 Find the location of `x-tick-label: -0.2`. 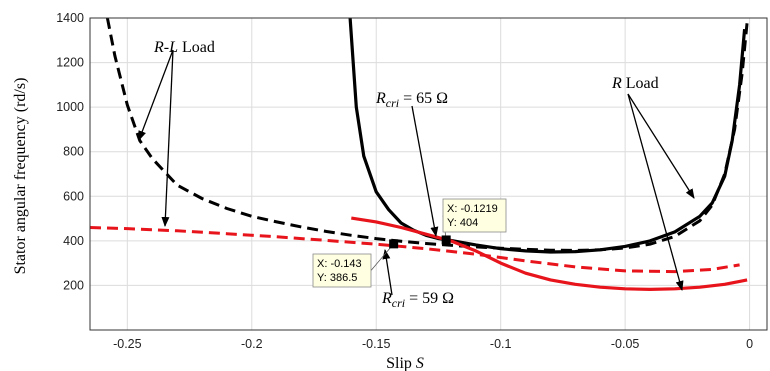

x-tick-label: -0.2 is located at coordinates (252, 344).